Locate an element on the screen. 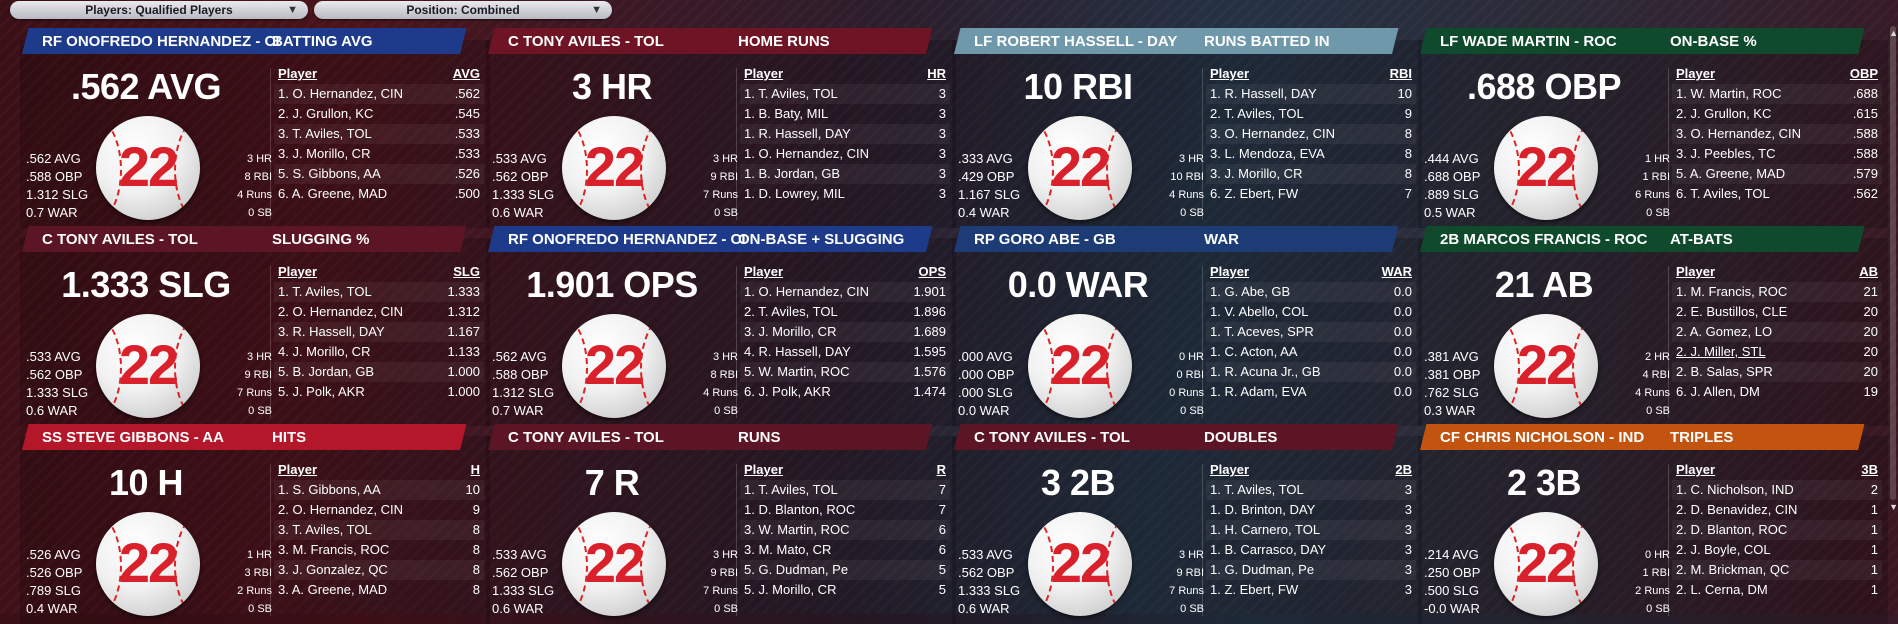  player-name: 1. D. Brinton, DAY is located at coordinates (1263, 509).